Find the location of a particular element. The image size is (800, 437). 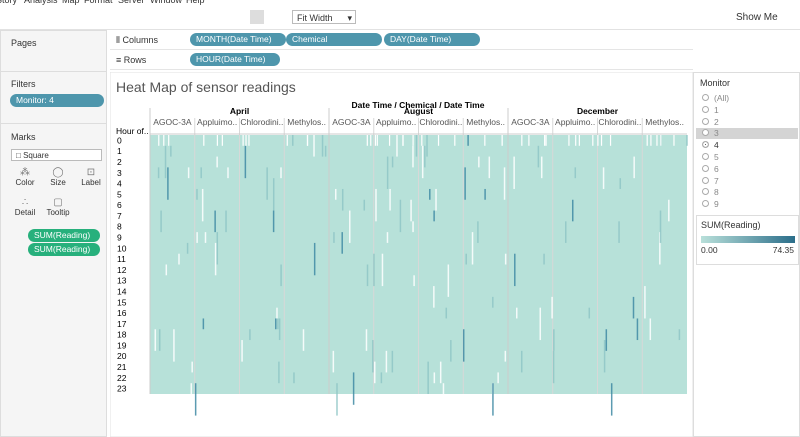

hour-label: 12 is located at coordinates (122, 270).